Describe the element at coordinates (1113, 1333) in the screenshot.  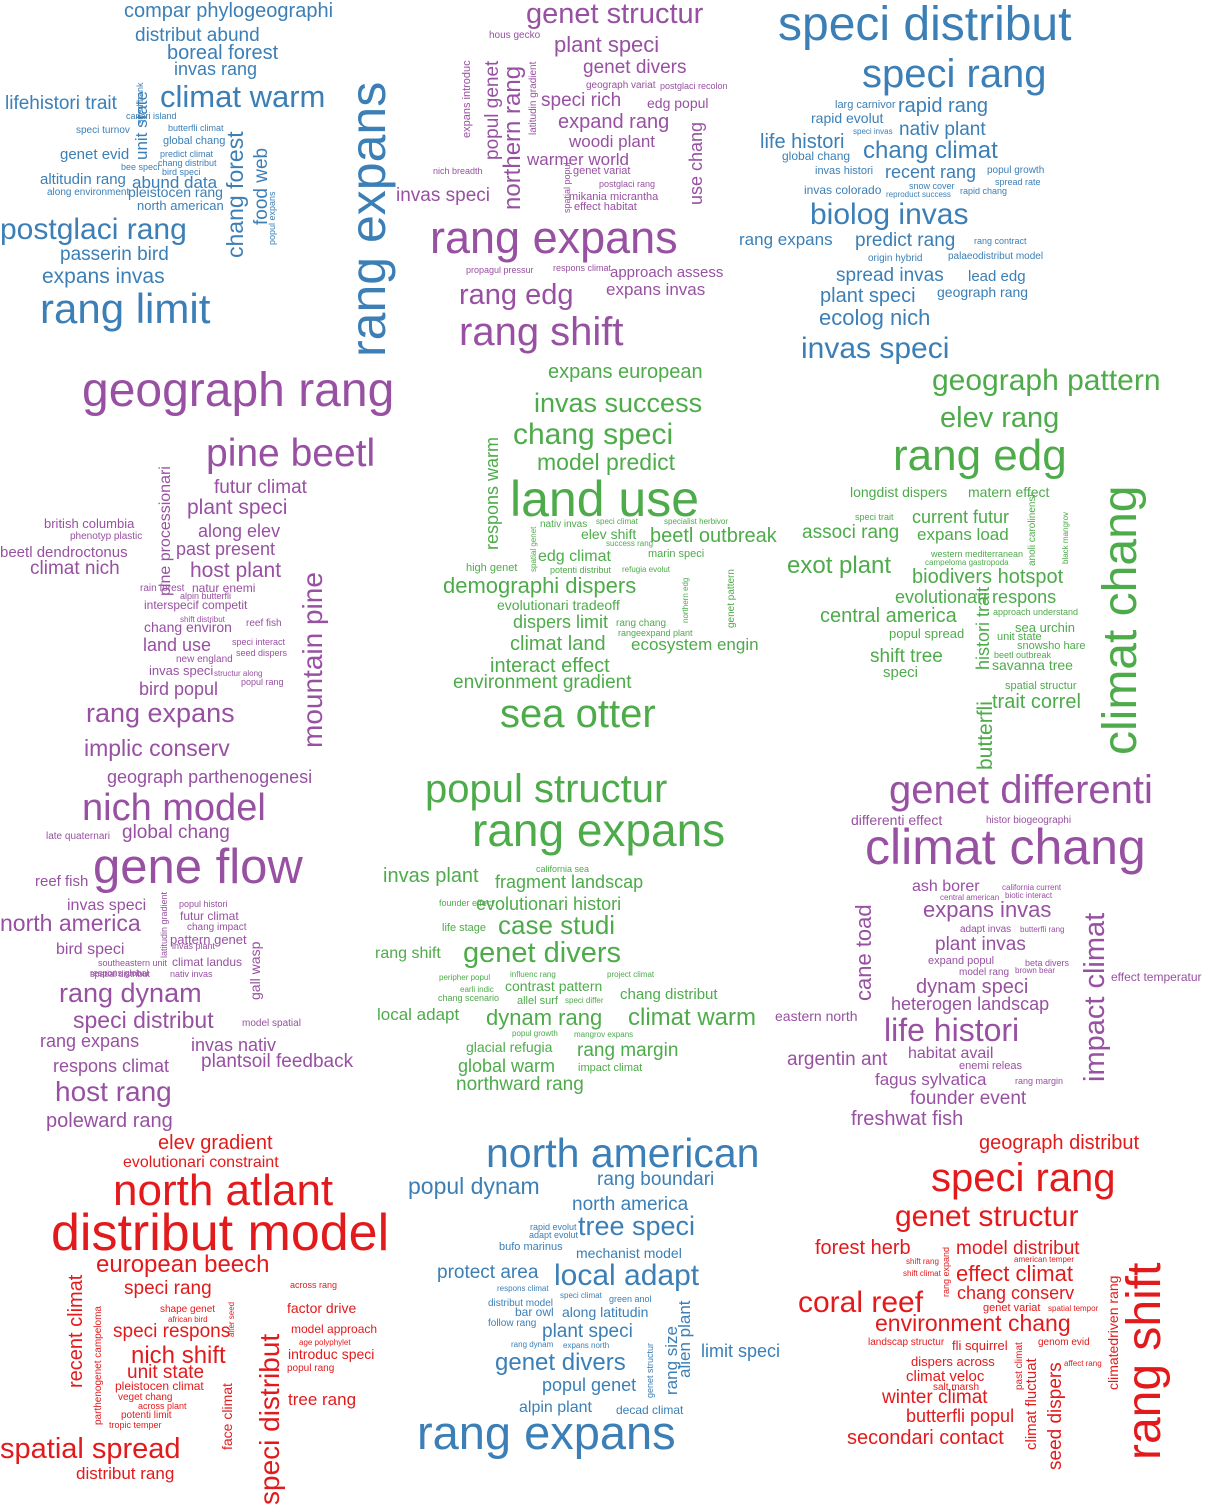
I see `cloud-word: climatedriven rang` at that location.